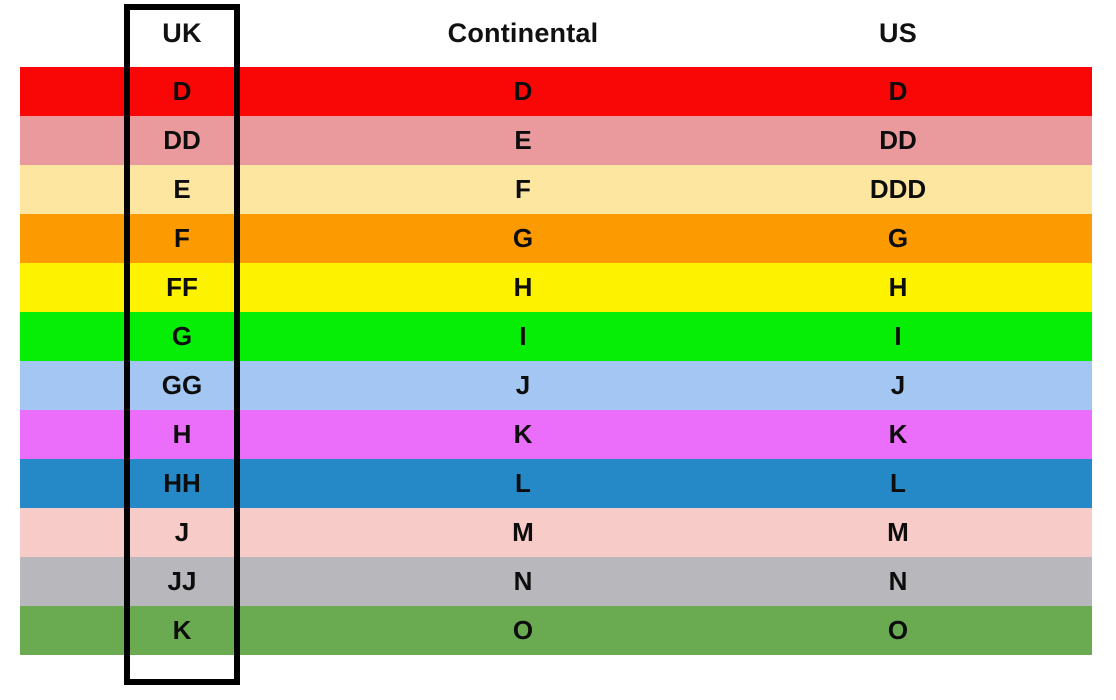 This screenshot has height=700, width=1116. Describe the element at coordinates (182, 434) in the screenshot. I see `cell-uk: H` at that location.